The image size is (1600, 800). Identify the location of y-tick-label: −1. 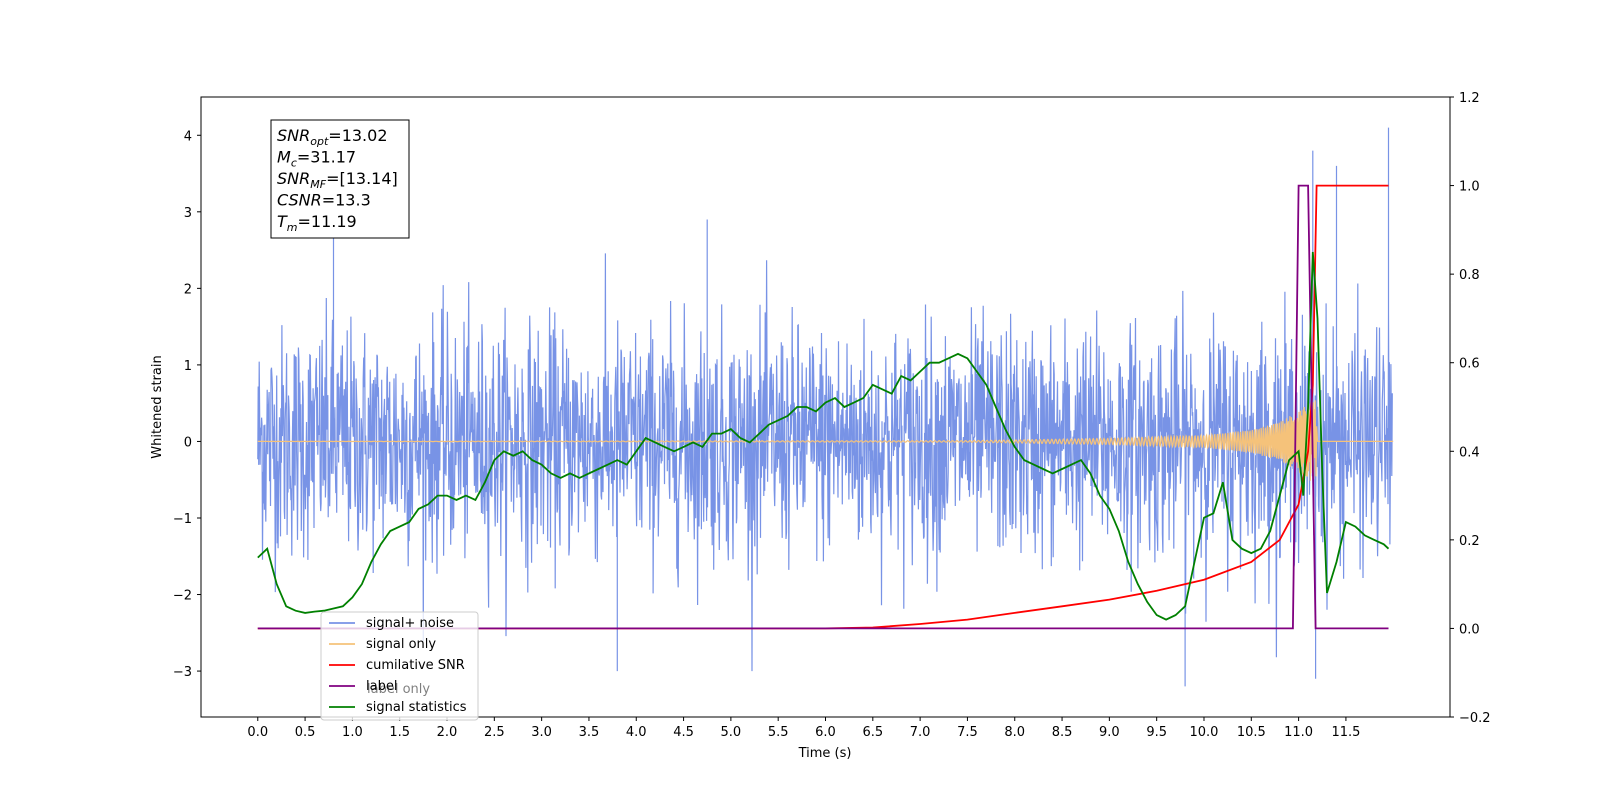
(182, 519).